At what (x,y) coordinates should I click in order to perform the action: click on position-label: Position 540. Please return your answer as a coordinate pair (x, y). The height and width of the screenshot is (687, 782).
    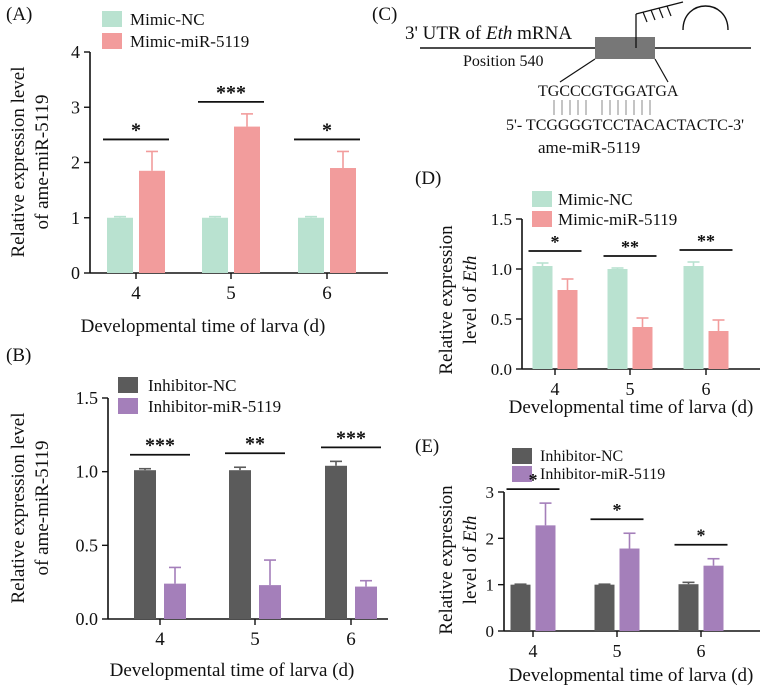
    Looking at the image, I should click on (503, 61).